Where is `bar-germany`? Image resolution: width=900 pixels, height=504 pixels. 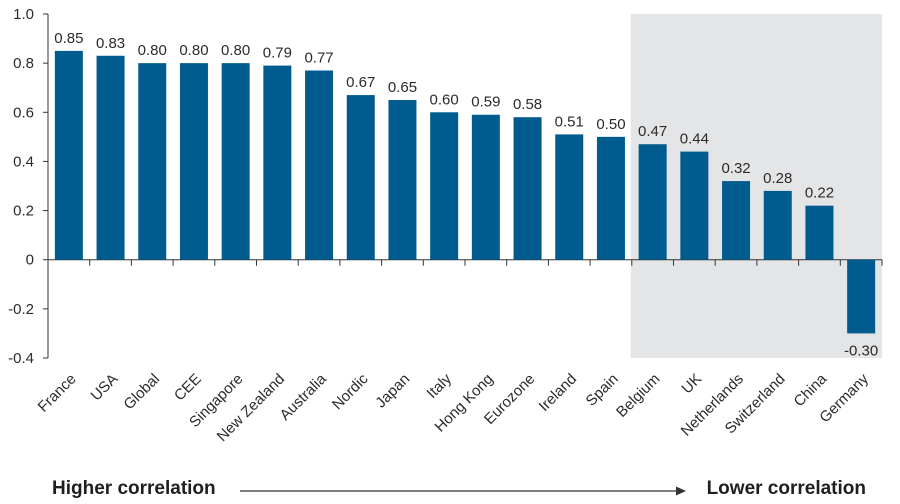
bar-germany is located at coordinates (861, 296).